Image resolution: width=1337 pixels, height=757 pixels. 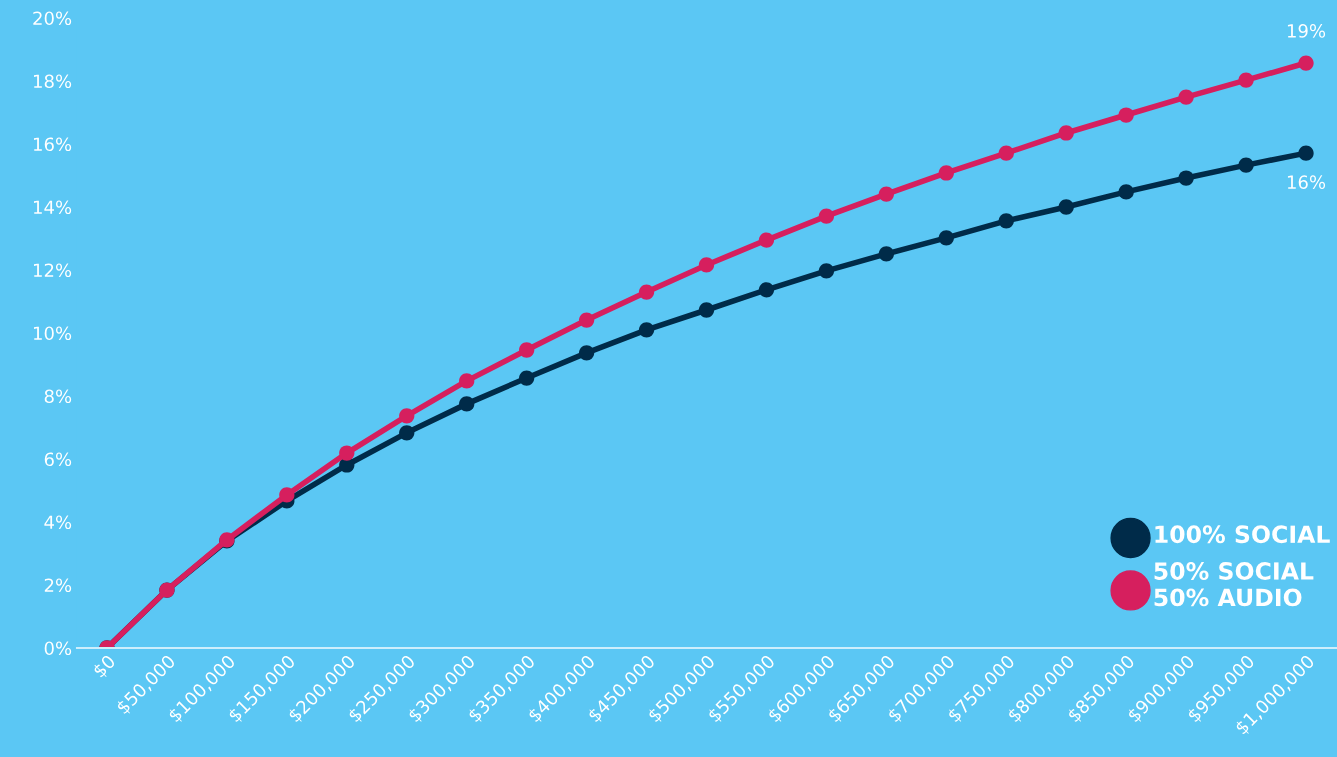 I want to click on y-tick-label: 12%, so click(x=52, y=270).